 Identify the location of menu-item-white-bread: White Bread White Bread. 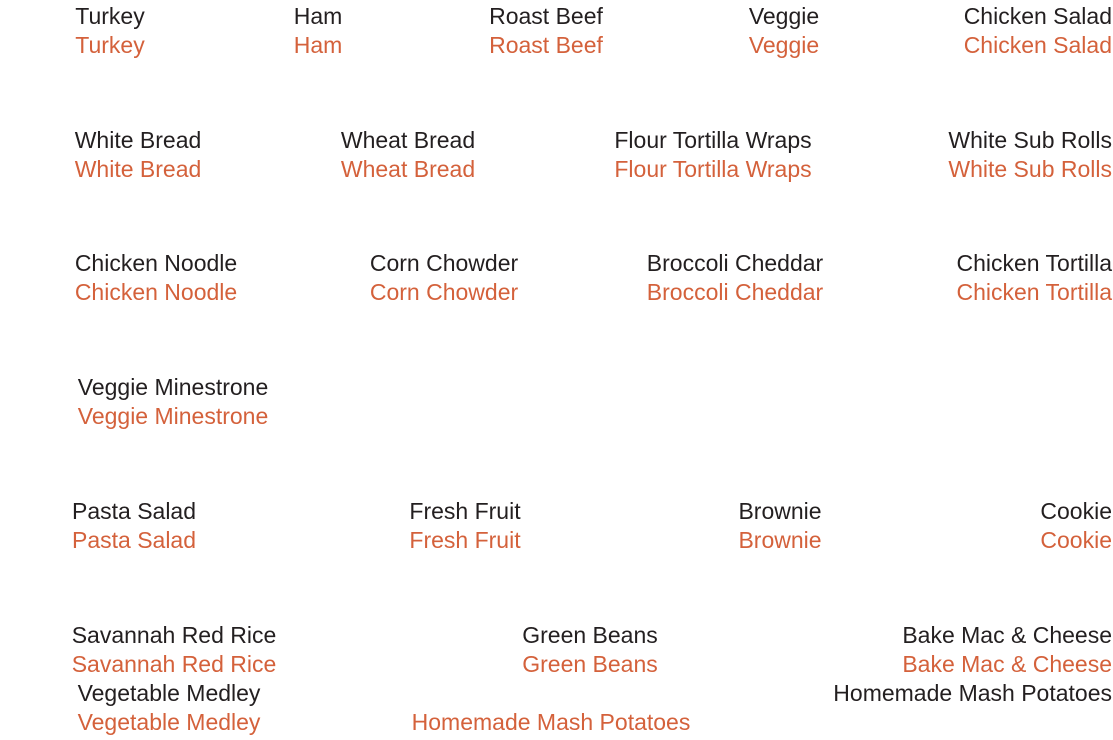
(138, 155).